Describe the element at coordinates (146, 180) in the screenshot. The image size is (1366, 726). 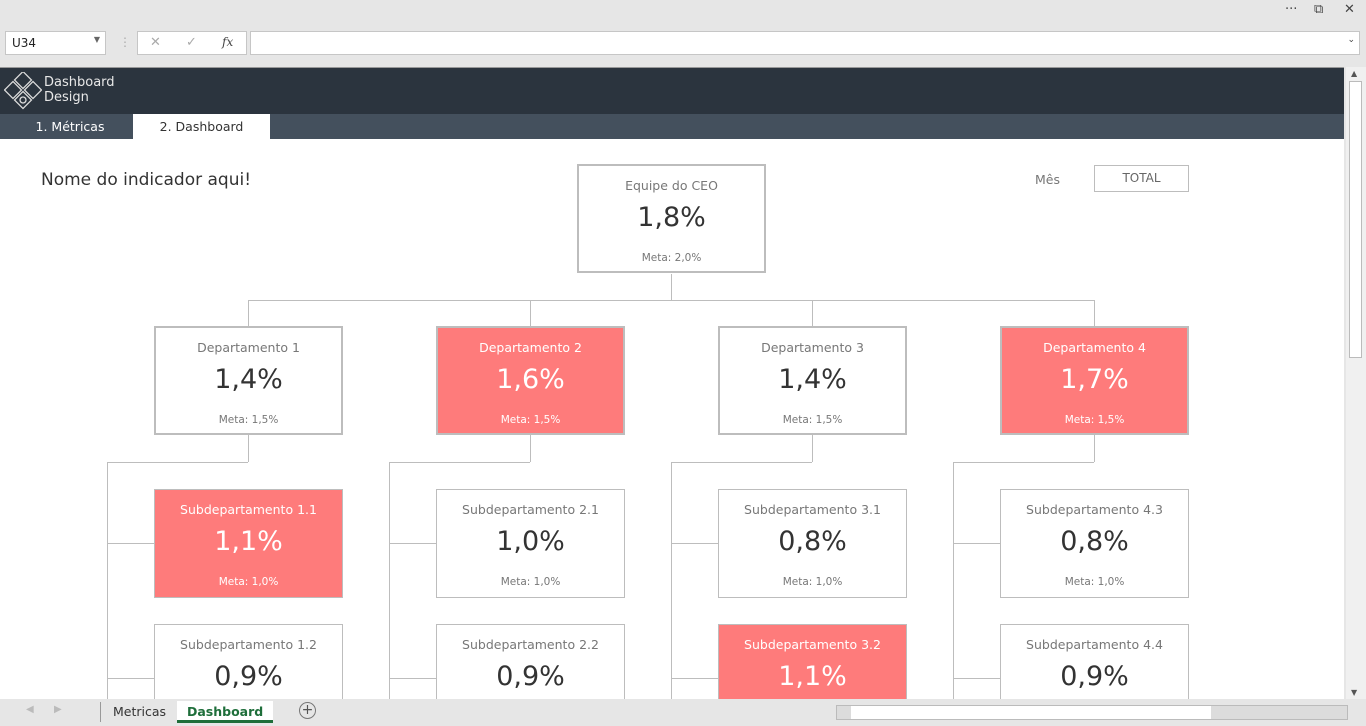
I see `indicator-title: Nome do indicador aqui!` at that location.